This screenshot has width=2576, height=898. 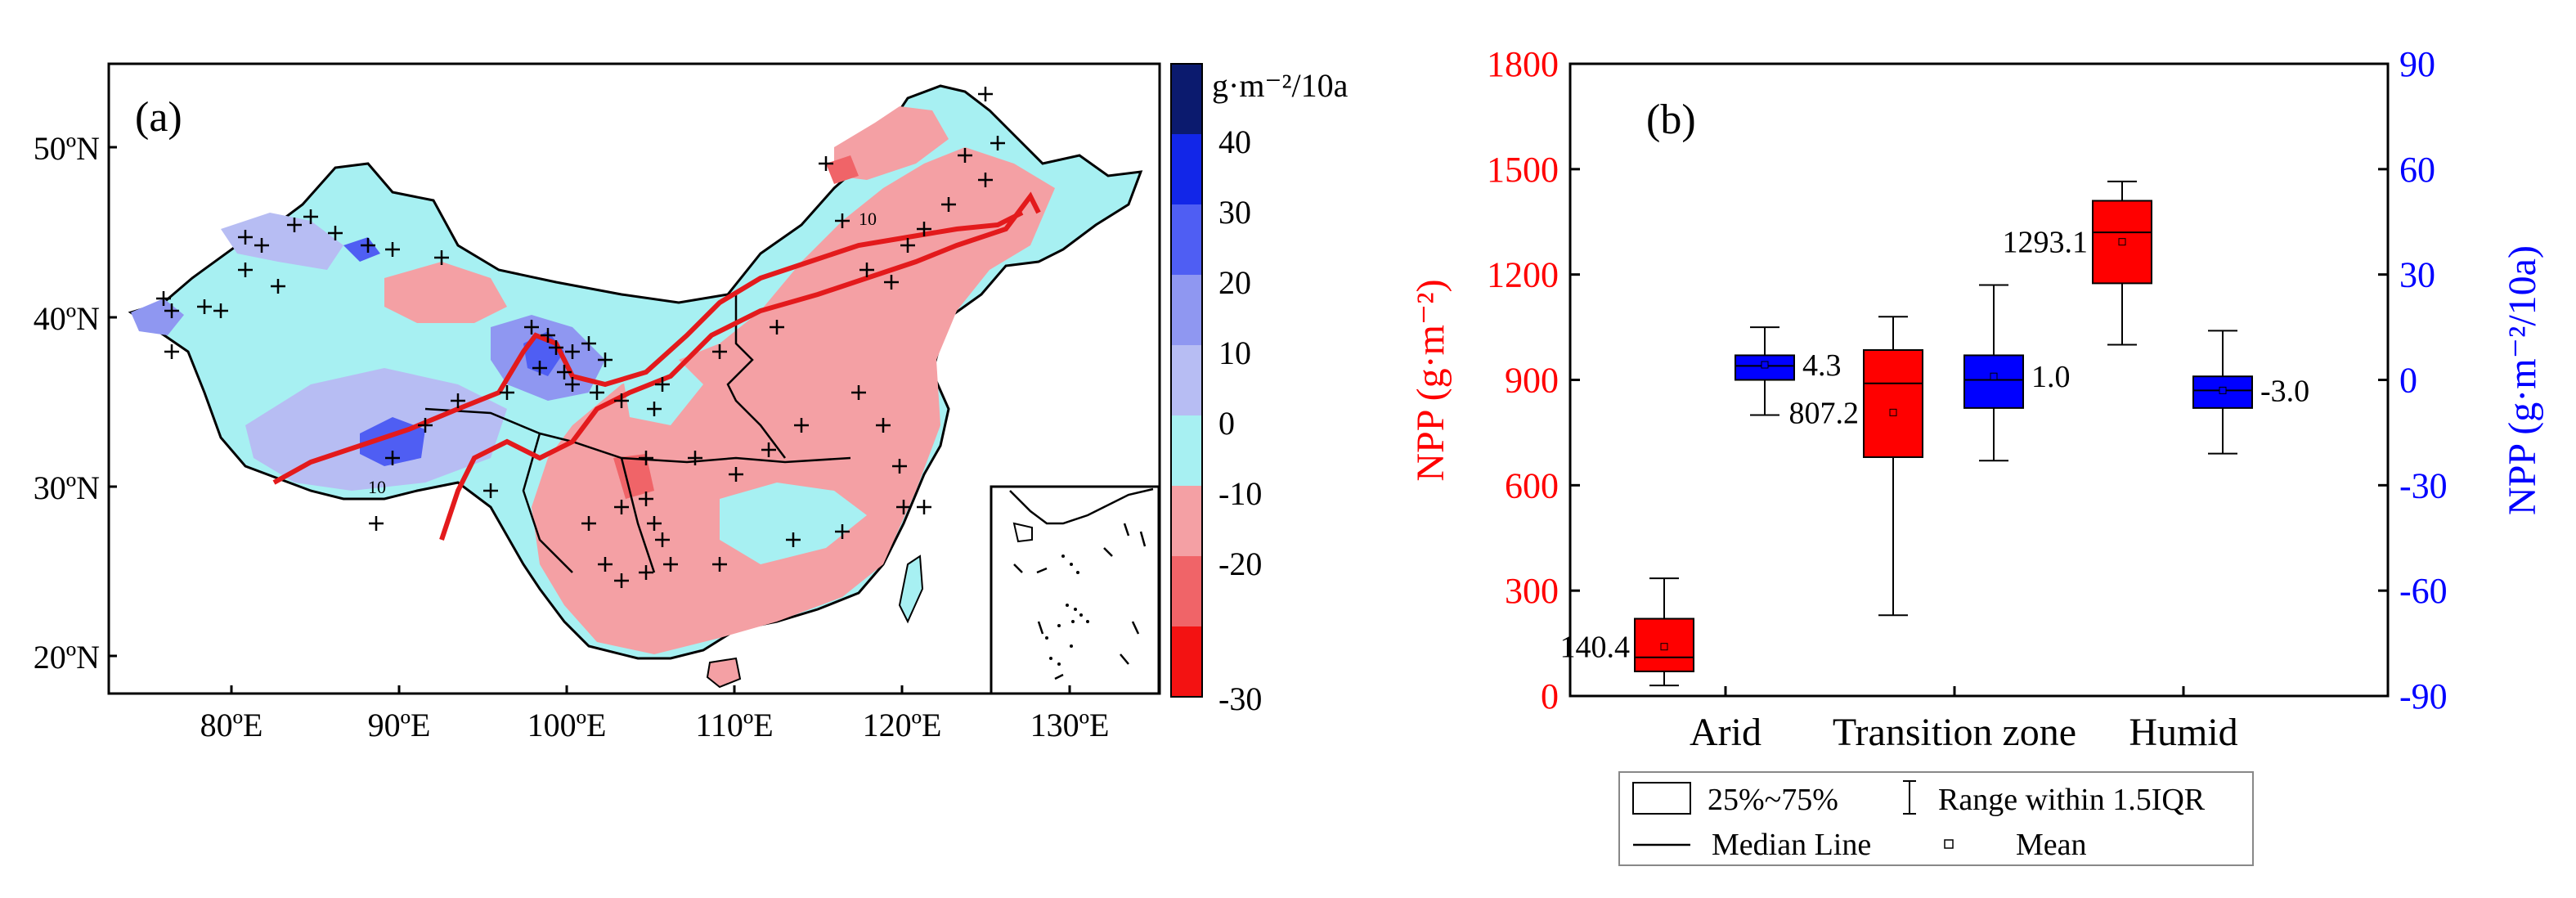 What do you see at coordinates (2423, 485) in the screenshot?
I see `right-tick-label: -30` at bounding box center [2423, 485].